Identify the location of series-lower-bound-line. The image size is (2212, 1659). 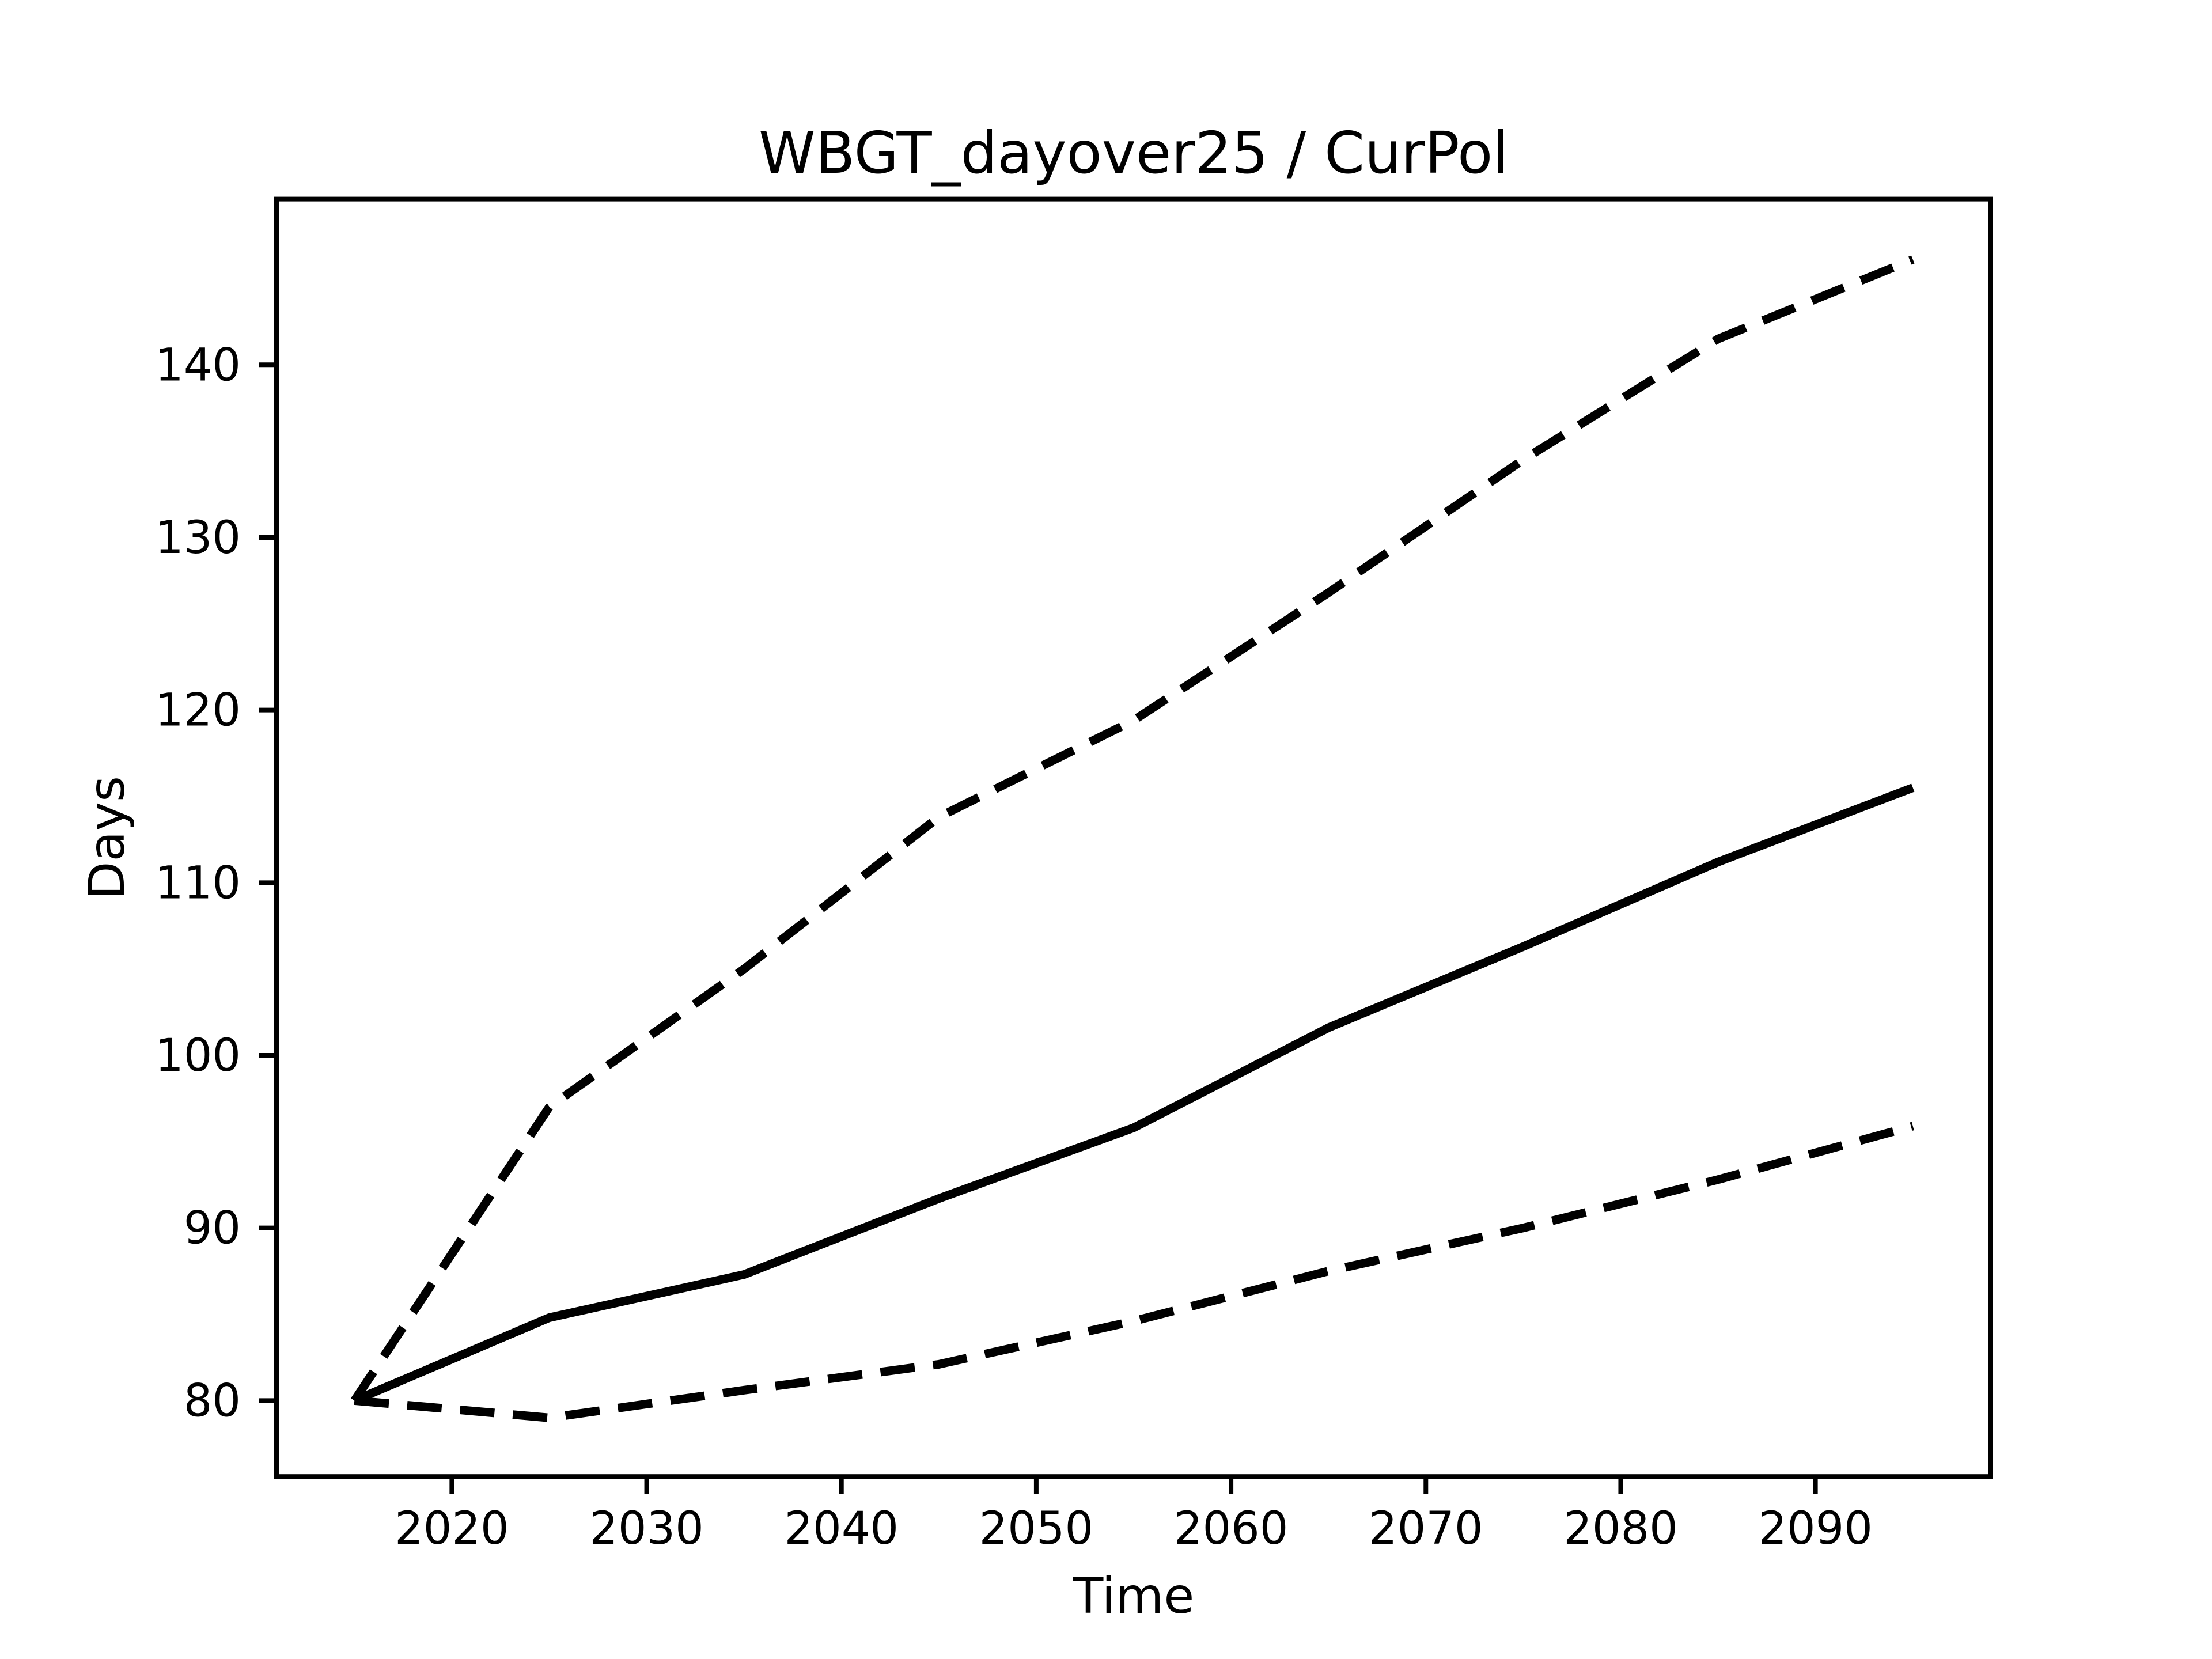
(1134, 1272).